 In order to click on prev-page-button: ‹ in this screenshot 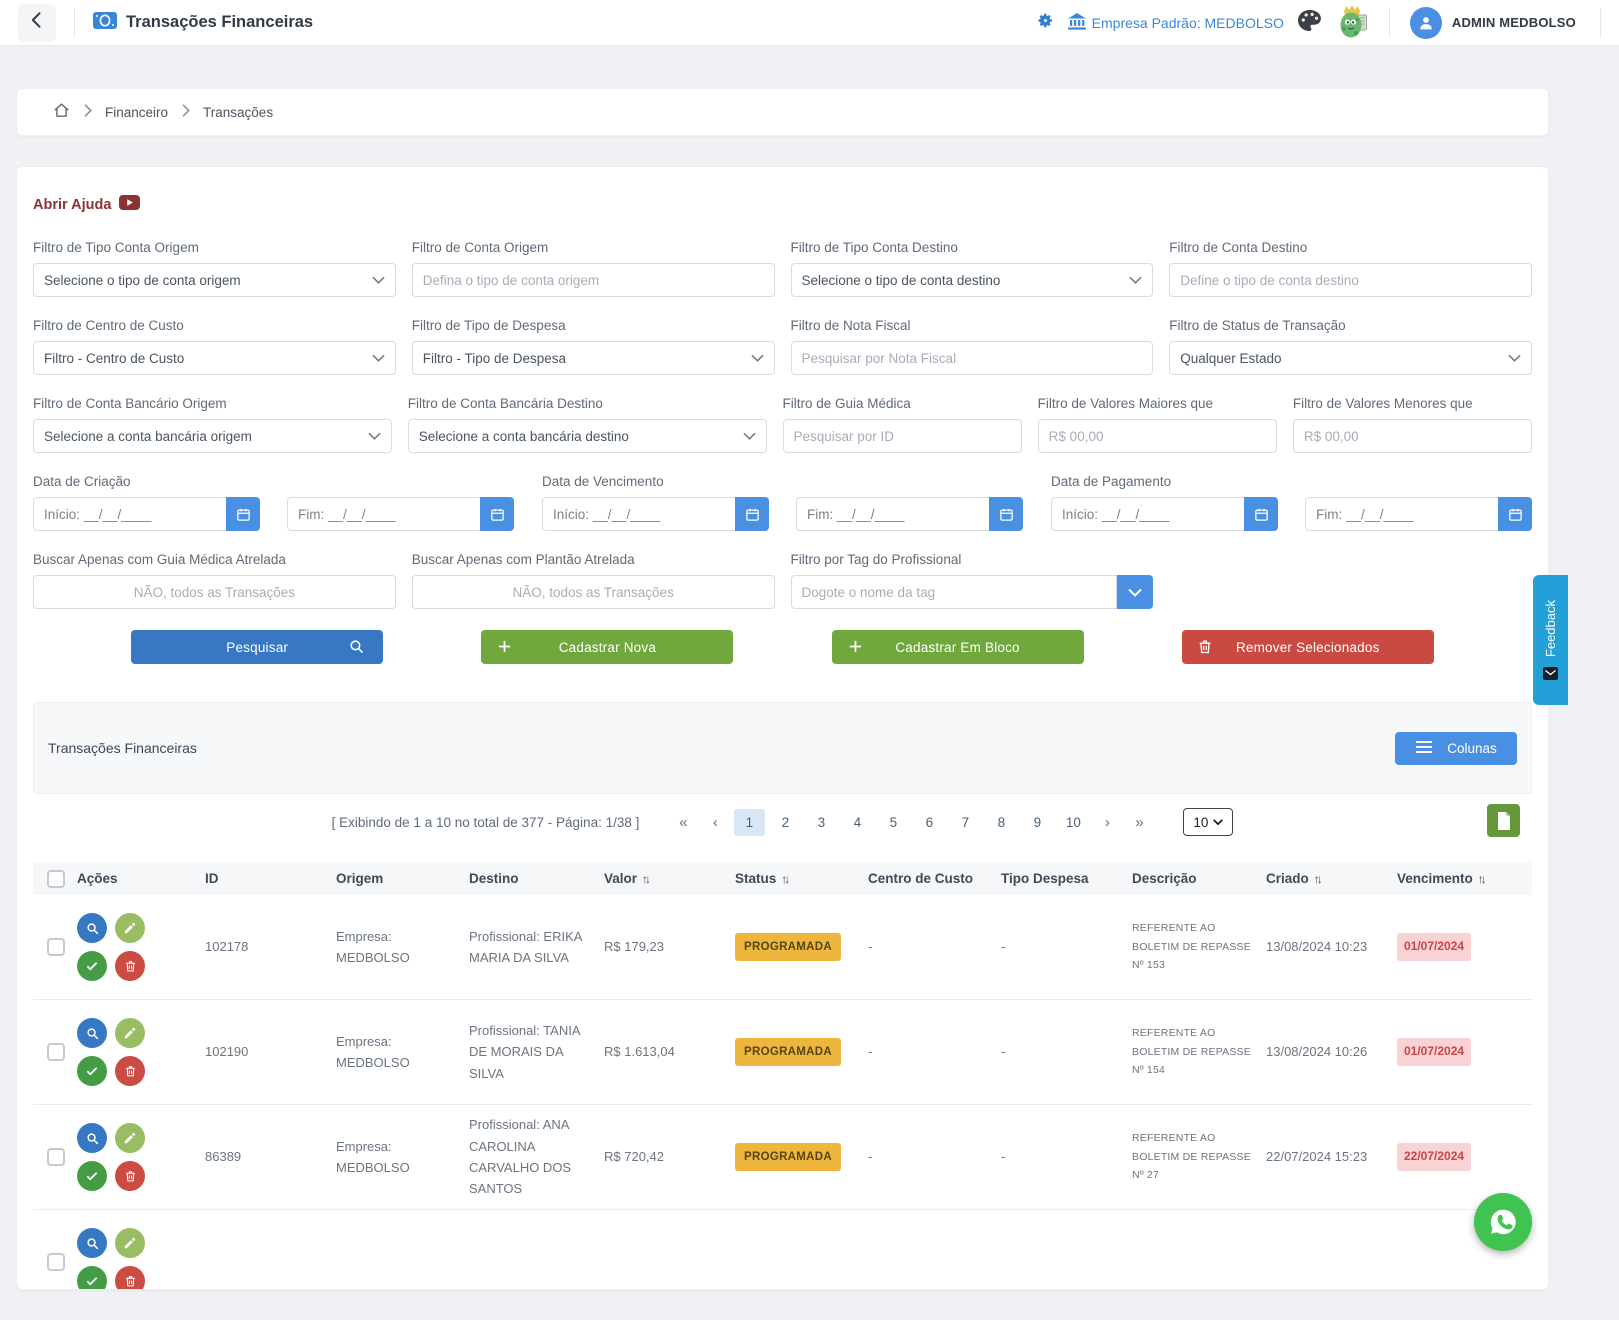, I will do `click(715, 822)`.